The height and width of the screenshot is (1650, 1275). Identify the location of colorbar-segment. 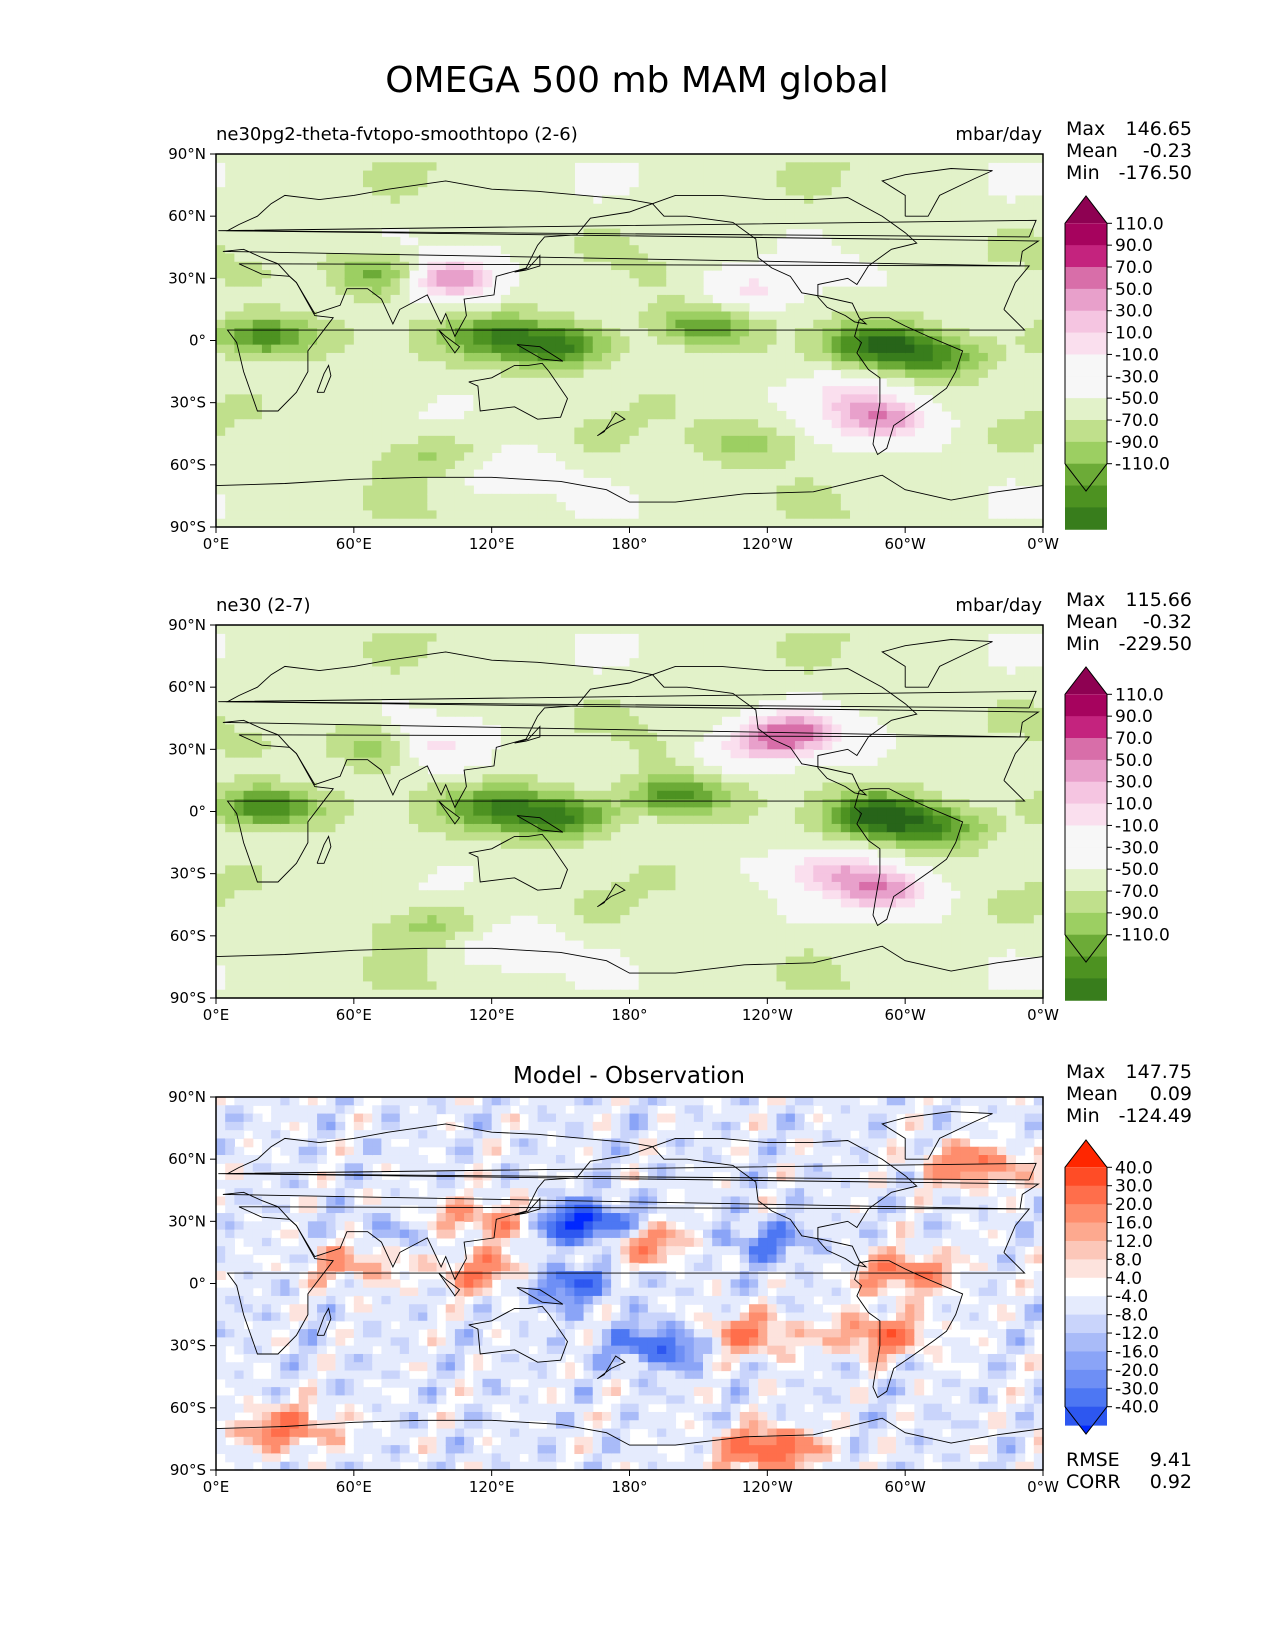
(1086, 322).